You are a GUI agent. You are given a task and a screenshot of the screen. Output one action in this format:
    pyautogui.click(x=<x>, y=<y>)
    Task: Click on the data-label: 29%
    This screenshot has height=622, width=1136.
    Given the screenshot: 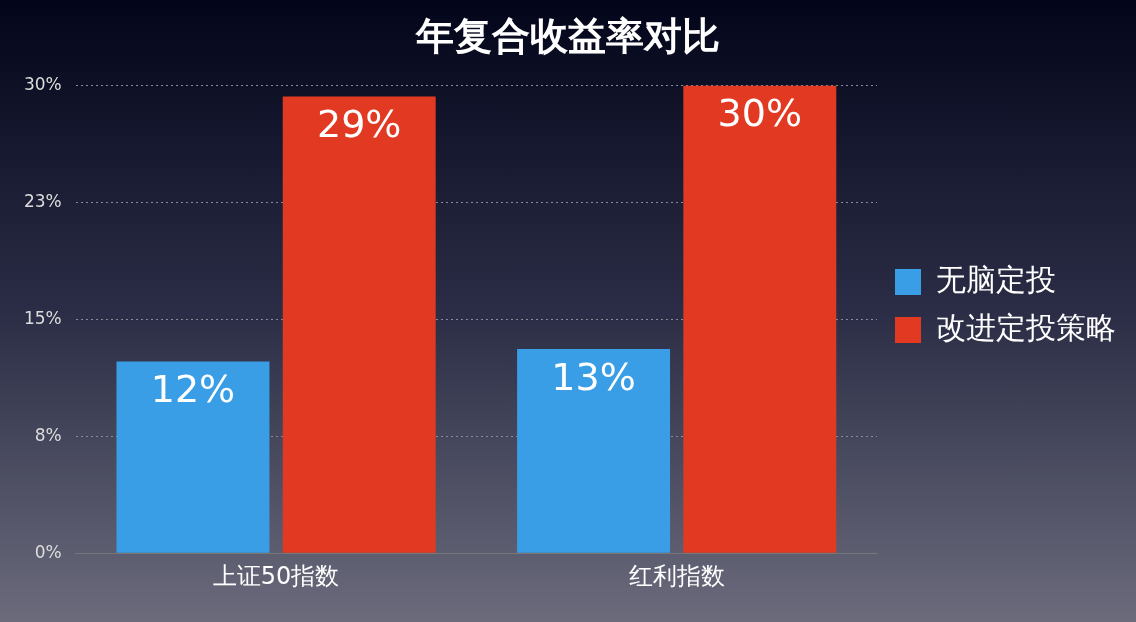 What is the action you would take?
    pyautogui.click(x=359, y=124)
    